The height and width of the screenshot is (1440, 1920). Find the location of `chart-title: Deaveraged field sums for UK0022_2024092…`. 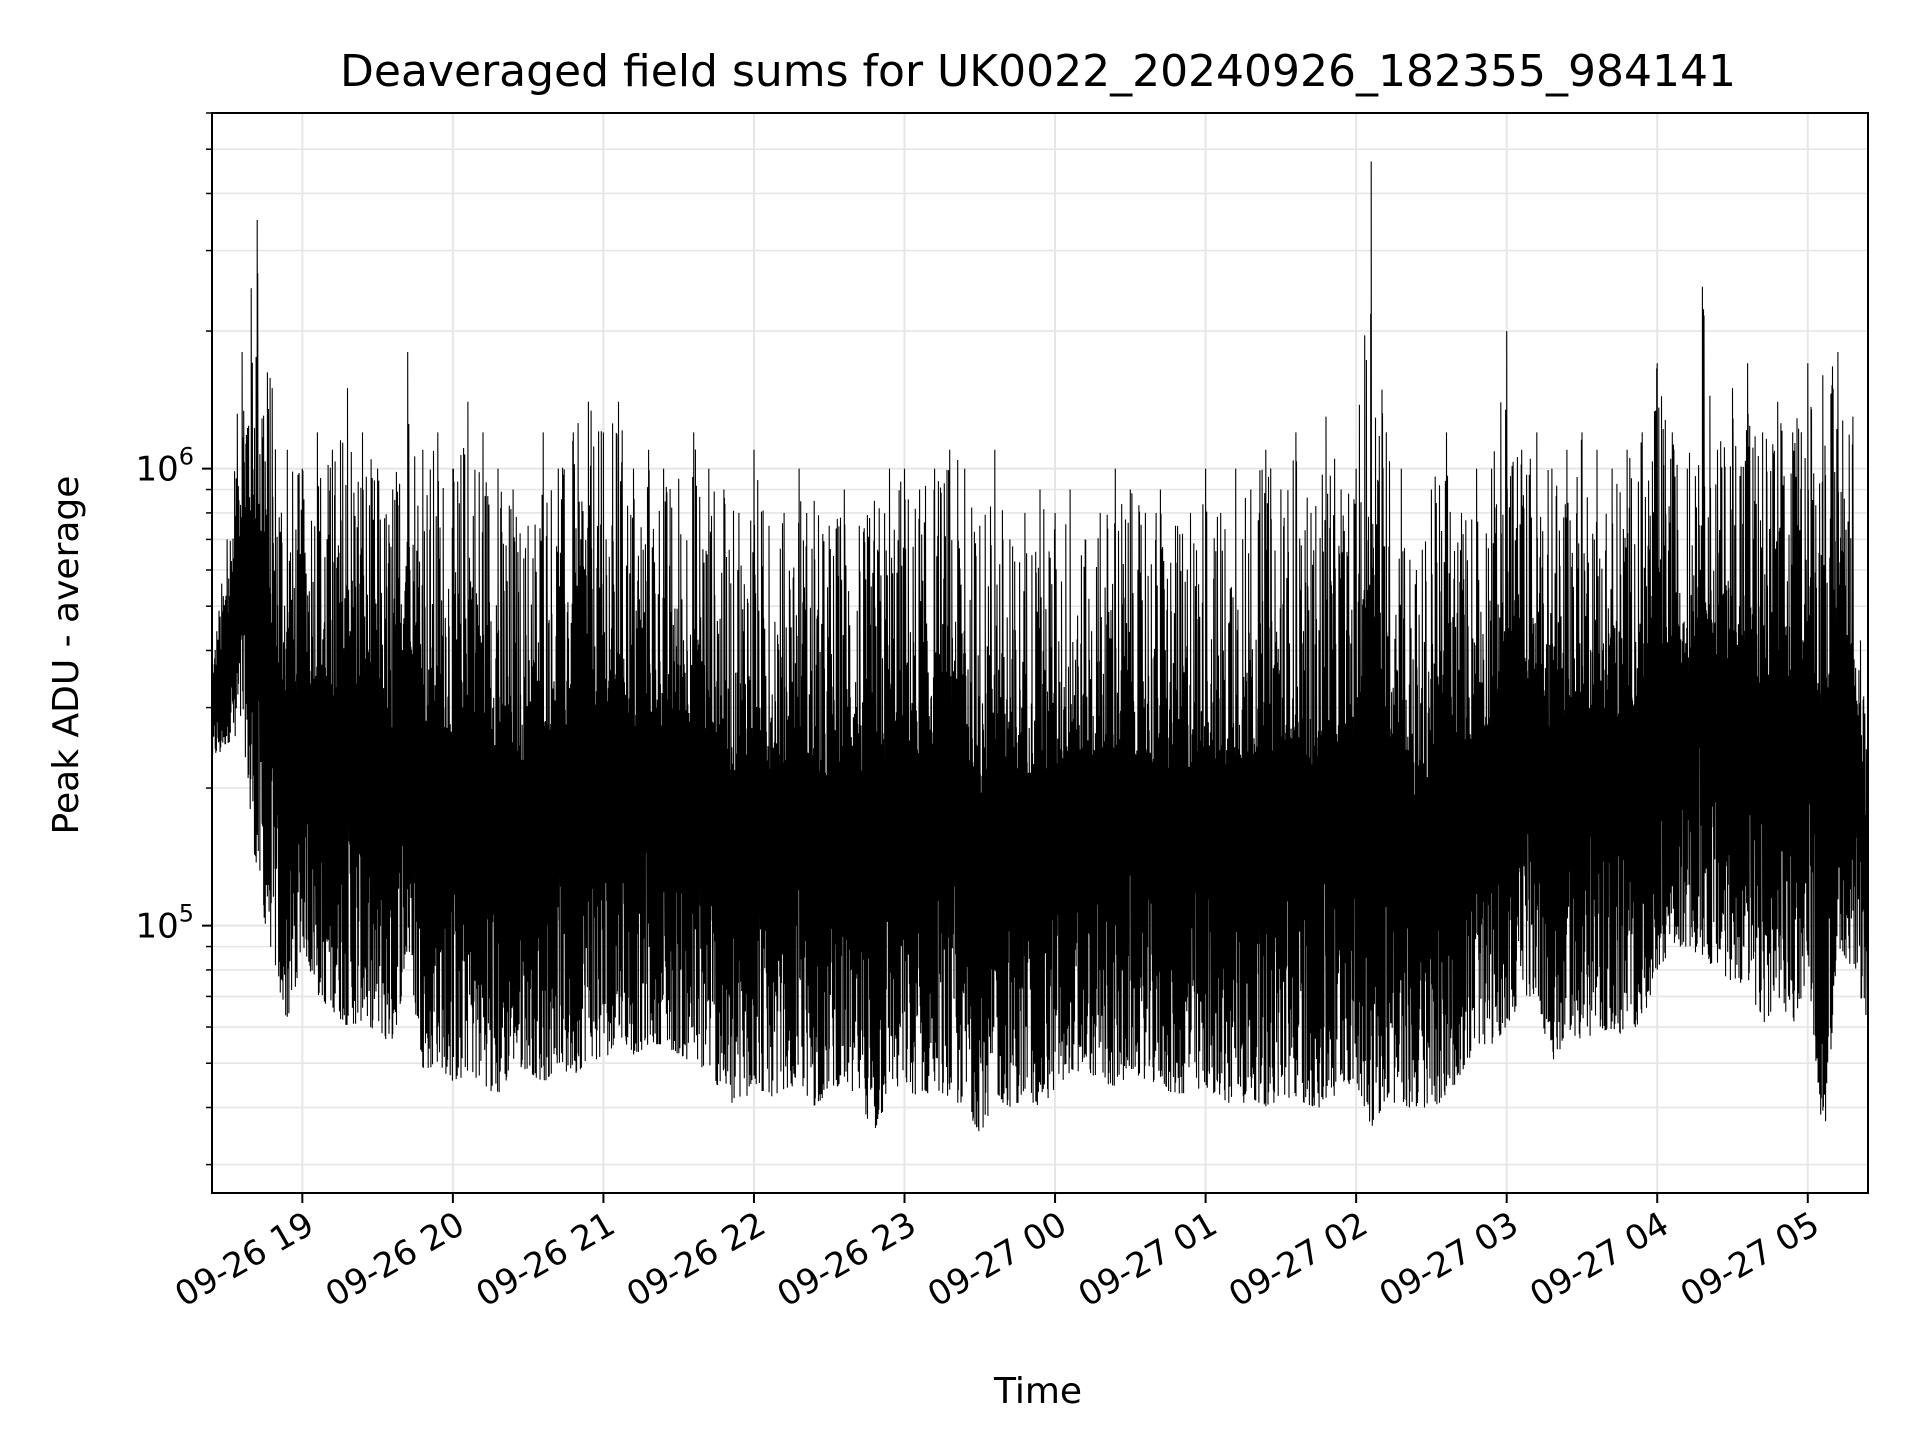

chart-title: Deaveraged field sums for UK0022_2024092… is located at coordinates (1038, 71).